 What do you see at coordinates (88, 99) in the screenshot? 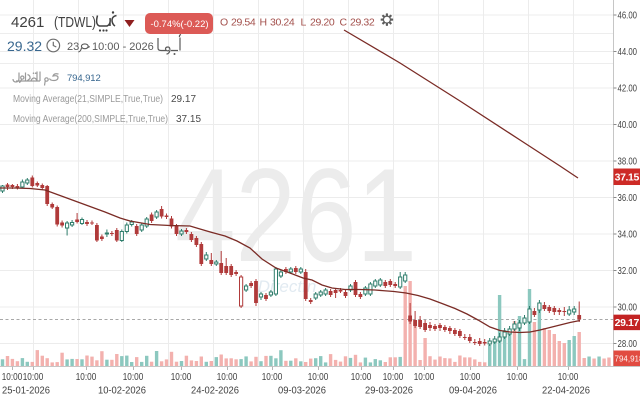
I see `svg-text:Moving Average(21,SIMPLE,True,: Moving Average(21,SIMPLE,True,True)` at bounding box center [88, 99].